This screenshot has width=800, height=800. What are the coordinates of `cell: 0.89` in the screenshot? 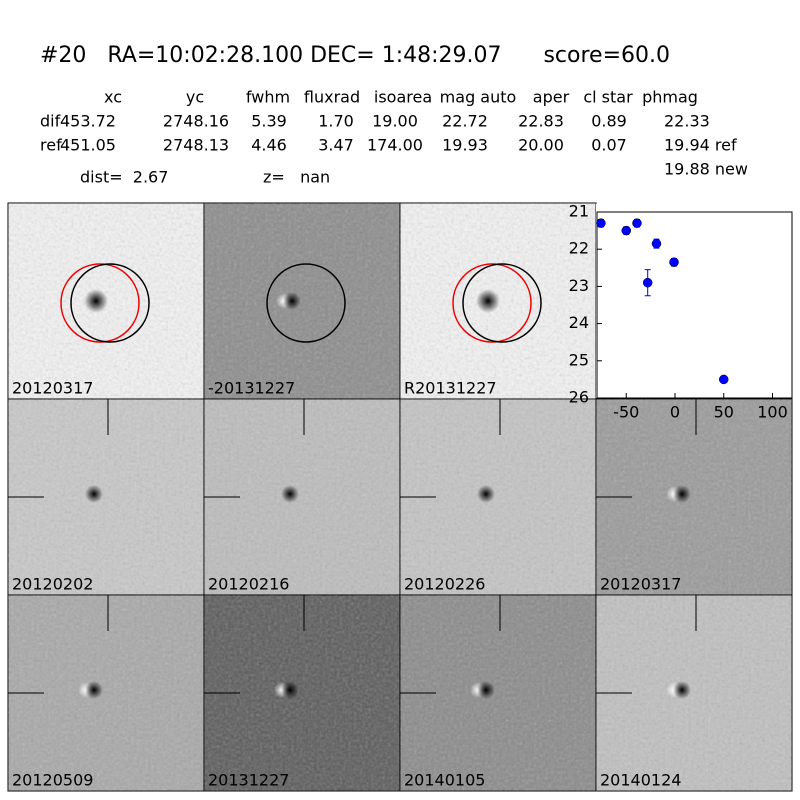 It's located at (609, 121).